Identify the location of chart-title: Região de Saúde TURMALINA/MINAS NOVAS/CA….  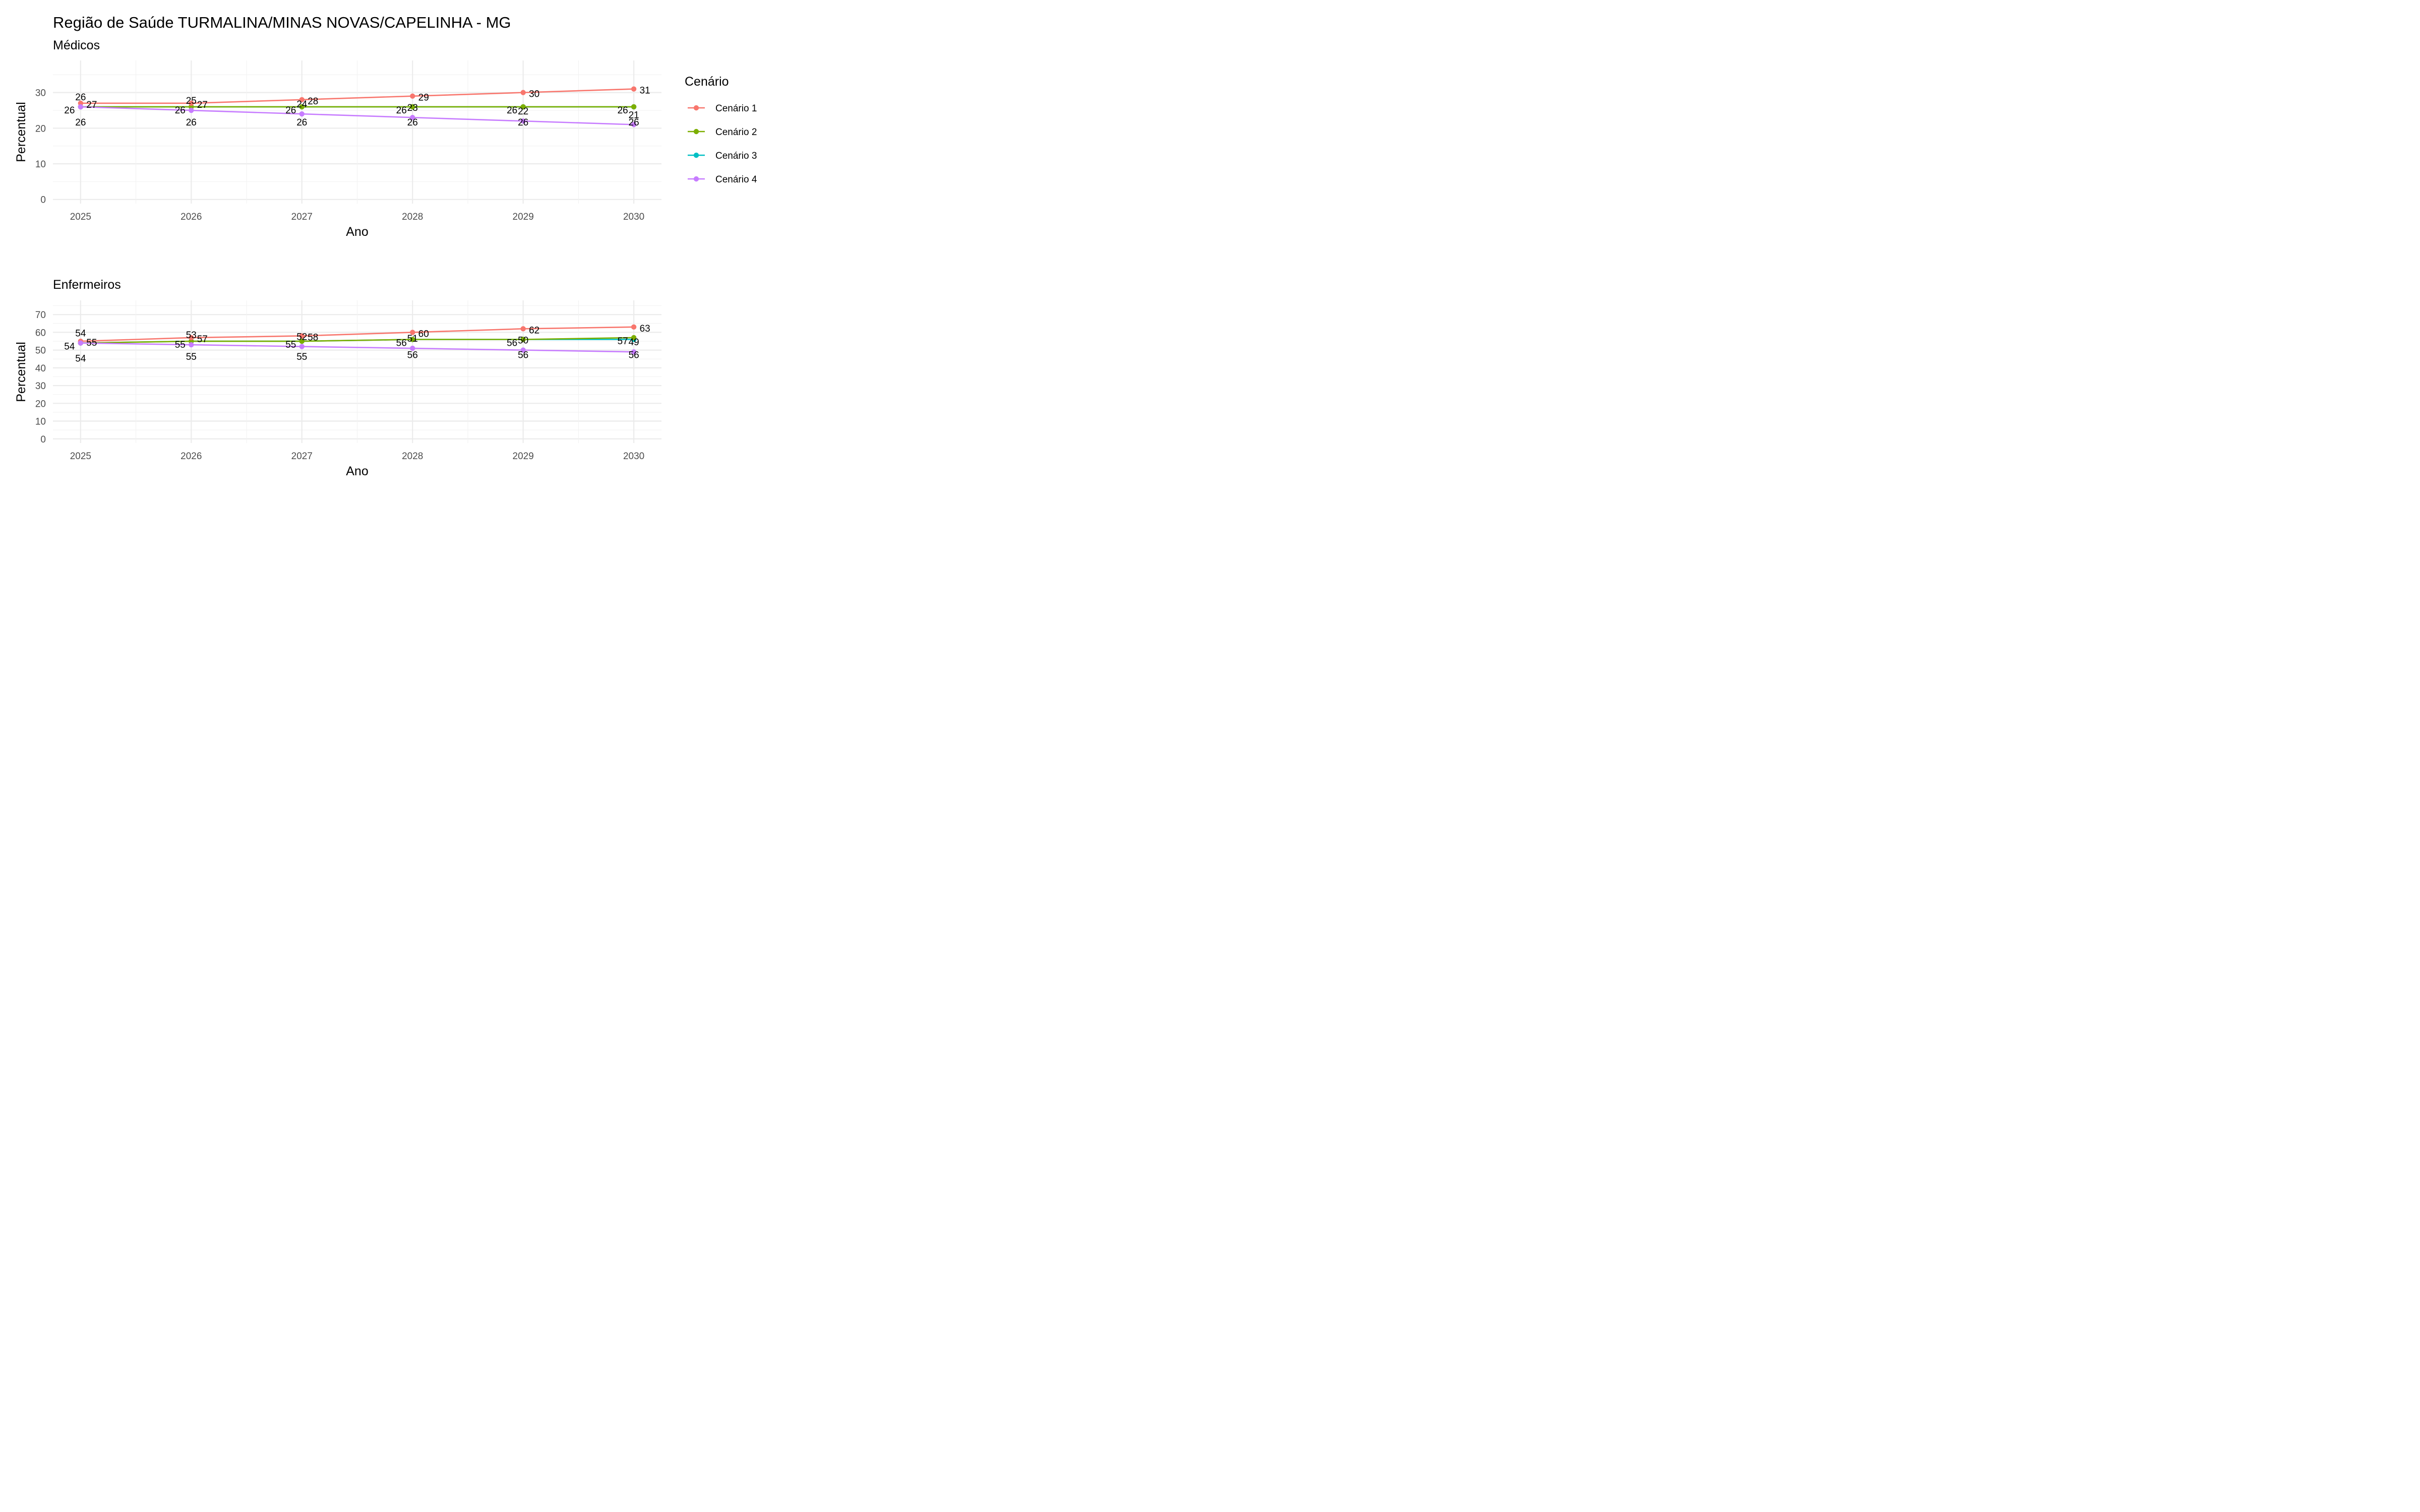
(282, 22).